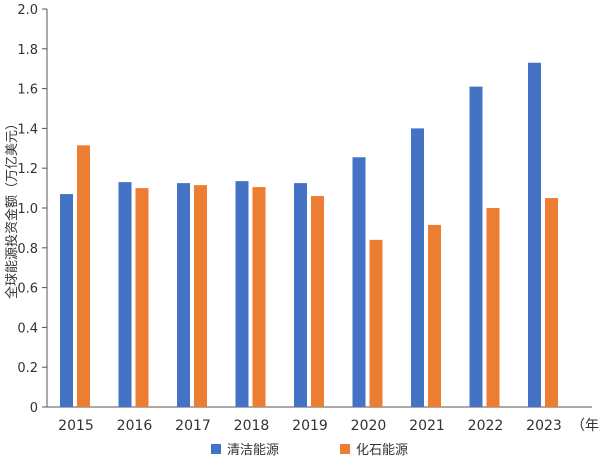 The image size is (600, 469). What do you see at coordinates (27, 289) in the screenshot?
I see `y-tick-label: 0.6` at bounding box center [27, 289].